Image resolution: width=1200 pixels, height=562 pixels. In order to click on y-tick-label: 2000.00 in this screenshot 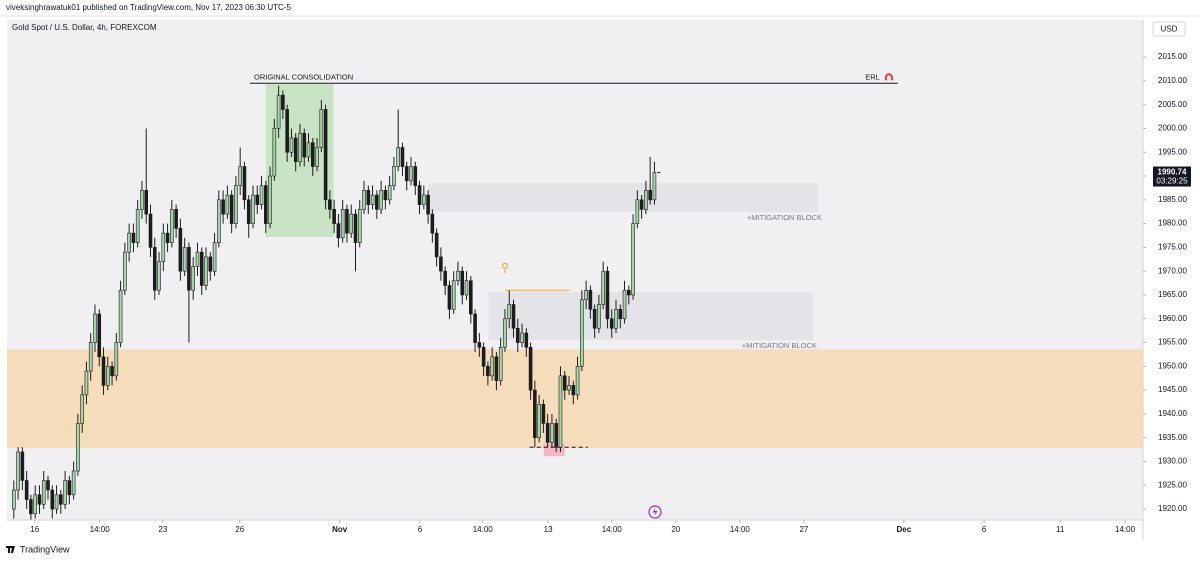, I will do `click(1172, 128)`.